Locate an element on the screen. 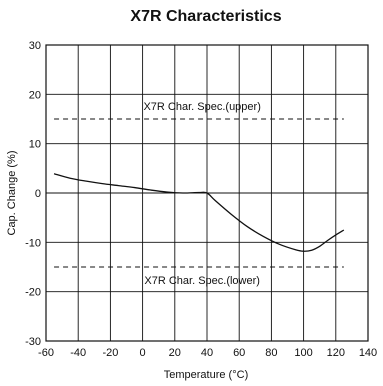 Image resolution: width=383 pixels, height=386 pixels. x-tick-label: 60 is located at coordinates (239, 353).